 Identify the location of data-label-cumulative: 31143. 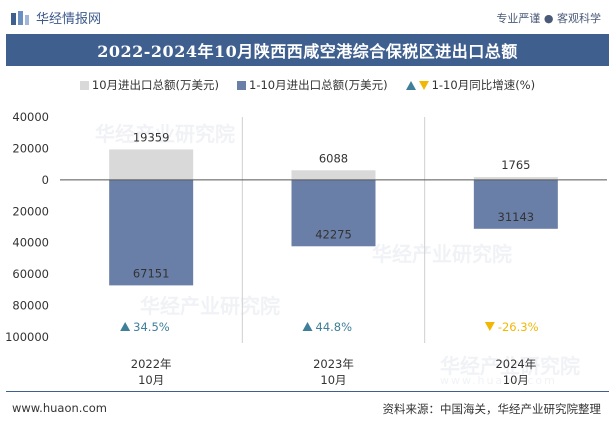
(516, 217).